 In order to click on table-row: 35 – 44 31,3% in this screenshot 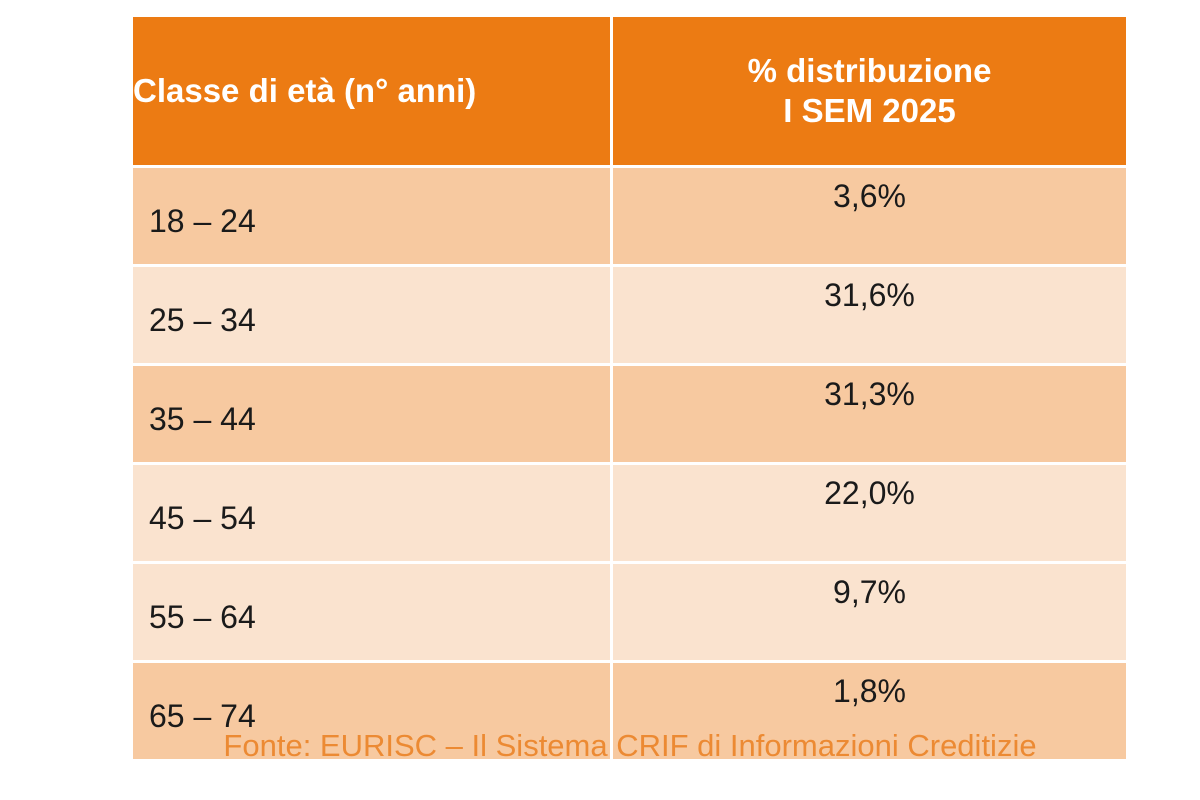, I will do `click(629, 414)`.